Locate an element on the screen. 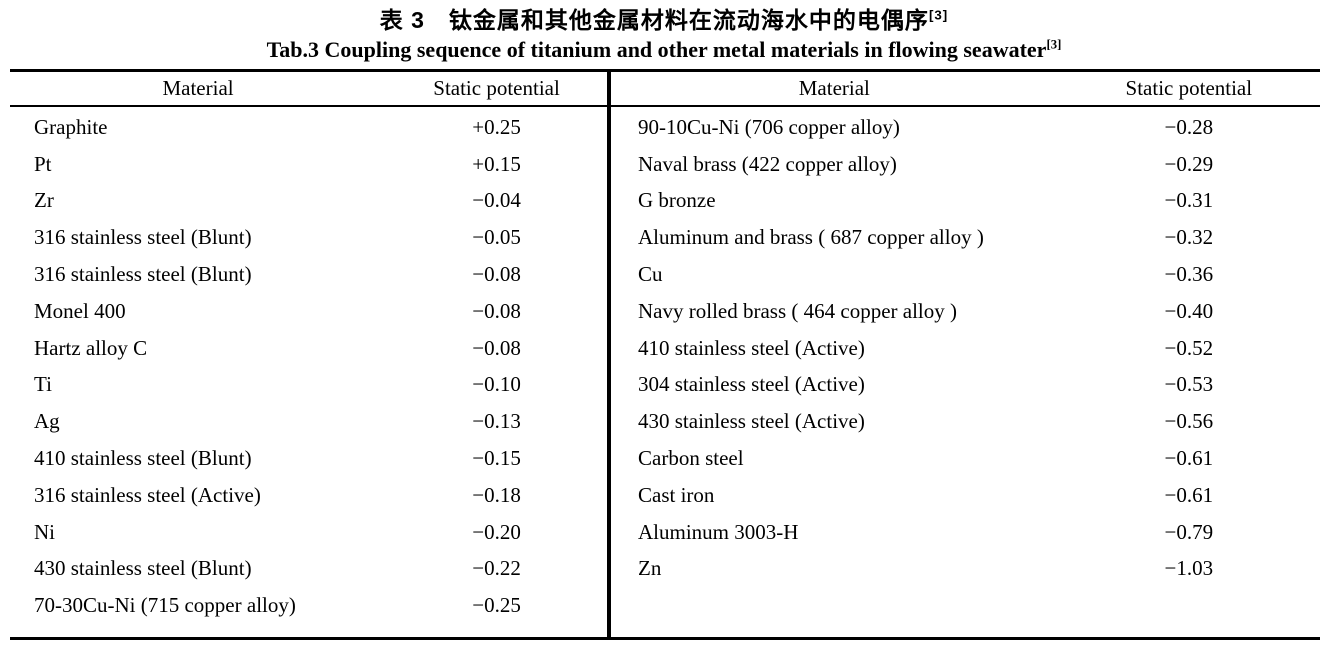 The width and height of the screenshot is (1328, 652). table-row: Carbon steel −0.61 is located at coordinates (965, 458).